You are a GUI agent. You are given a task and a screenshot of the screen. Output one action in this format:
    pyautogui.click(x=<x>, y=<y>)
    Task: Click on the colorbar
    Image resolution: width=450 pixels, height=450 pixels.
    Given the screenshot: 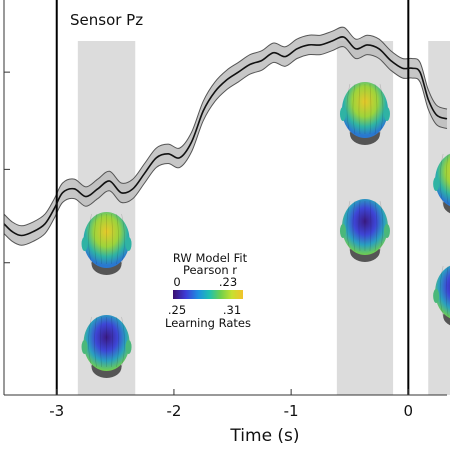 What is the action you would take?
    pyautogui.click(x=208, y=294)
    